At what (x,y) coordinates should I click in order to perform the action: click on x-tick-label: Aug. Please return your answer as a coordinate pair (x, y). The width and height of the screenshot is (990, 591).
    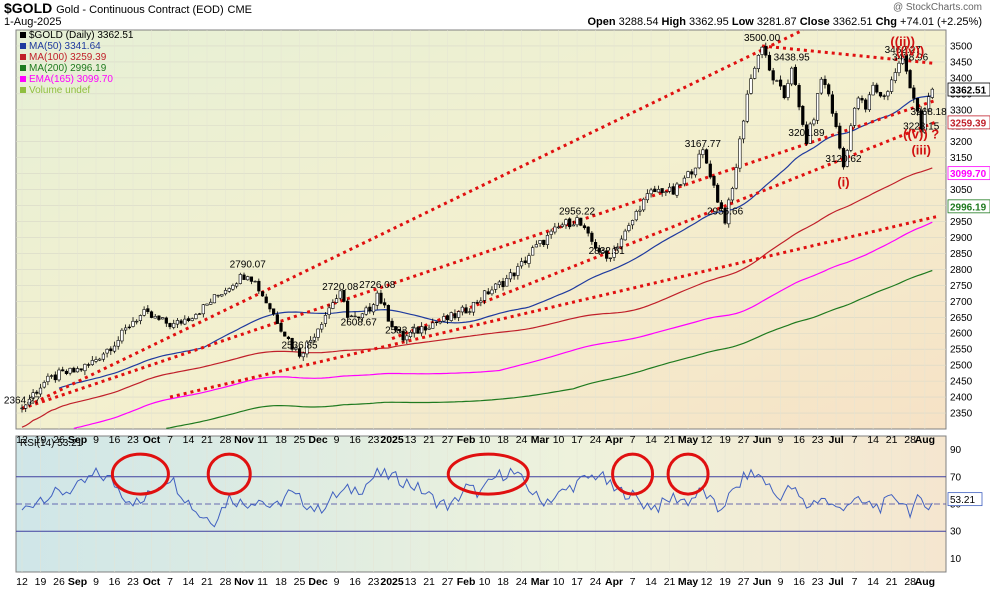
    Looking at the image, I should click on (925, 440).